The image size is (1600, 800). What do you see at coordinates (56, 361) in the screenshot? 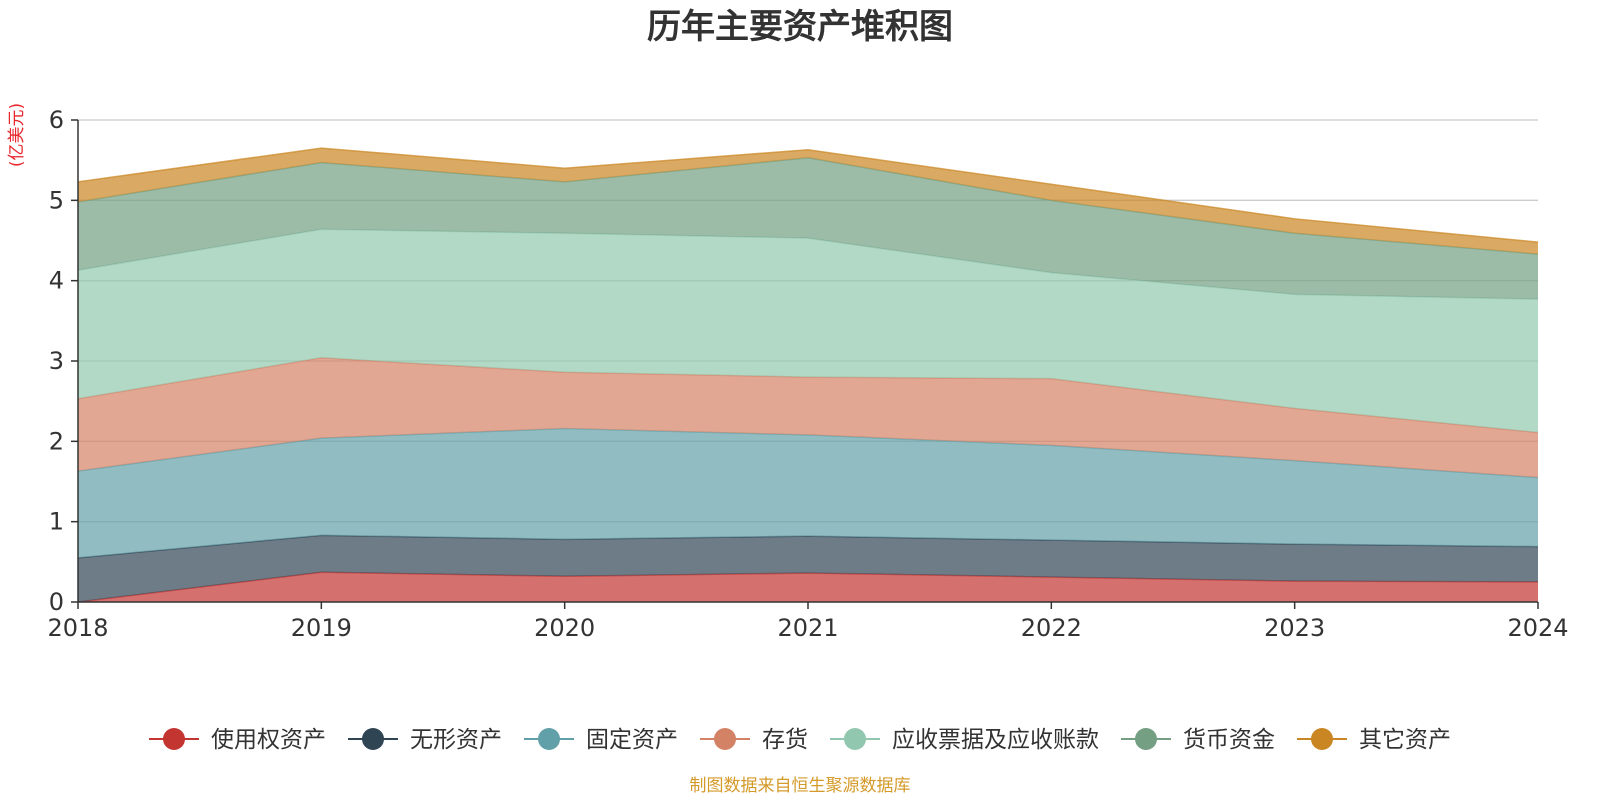
I see `y-tick-label: 3` at bounding box center [56, 361].